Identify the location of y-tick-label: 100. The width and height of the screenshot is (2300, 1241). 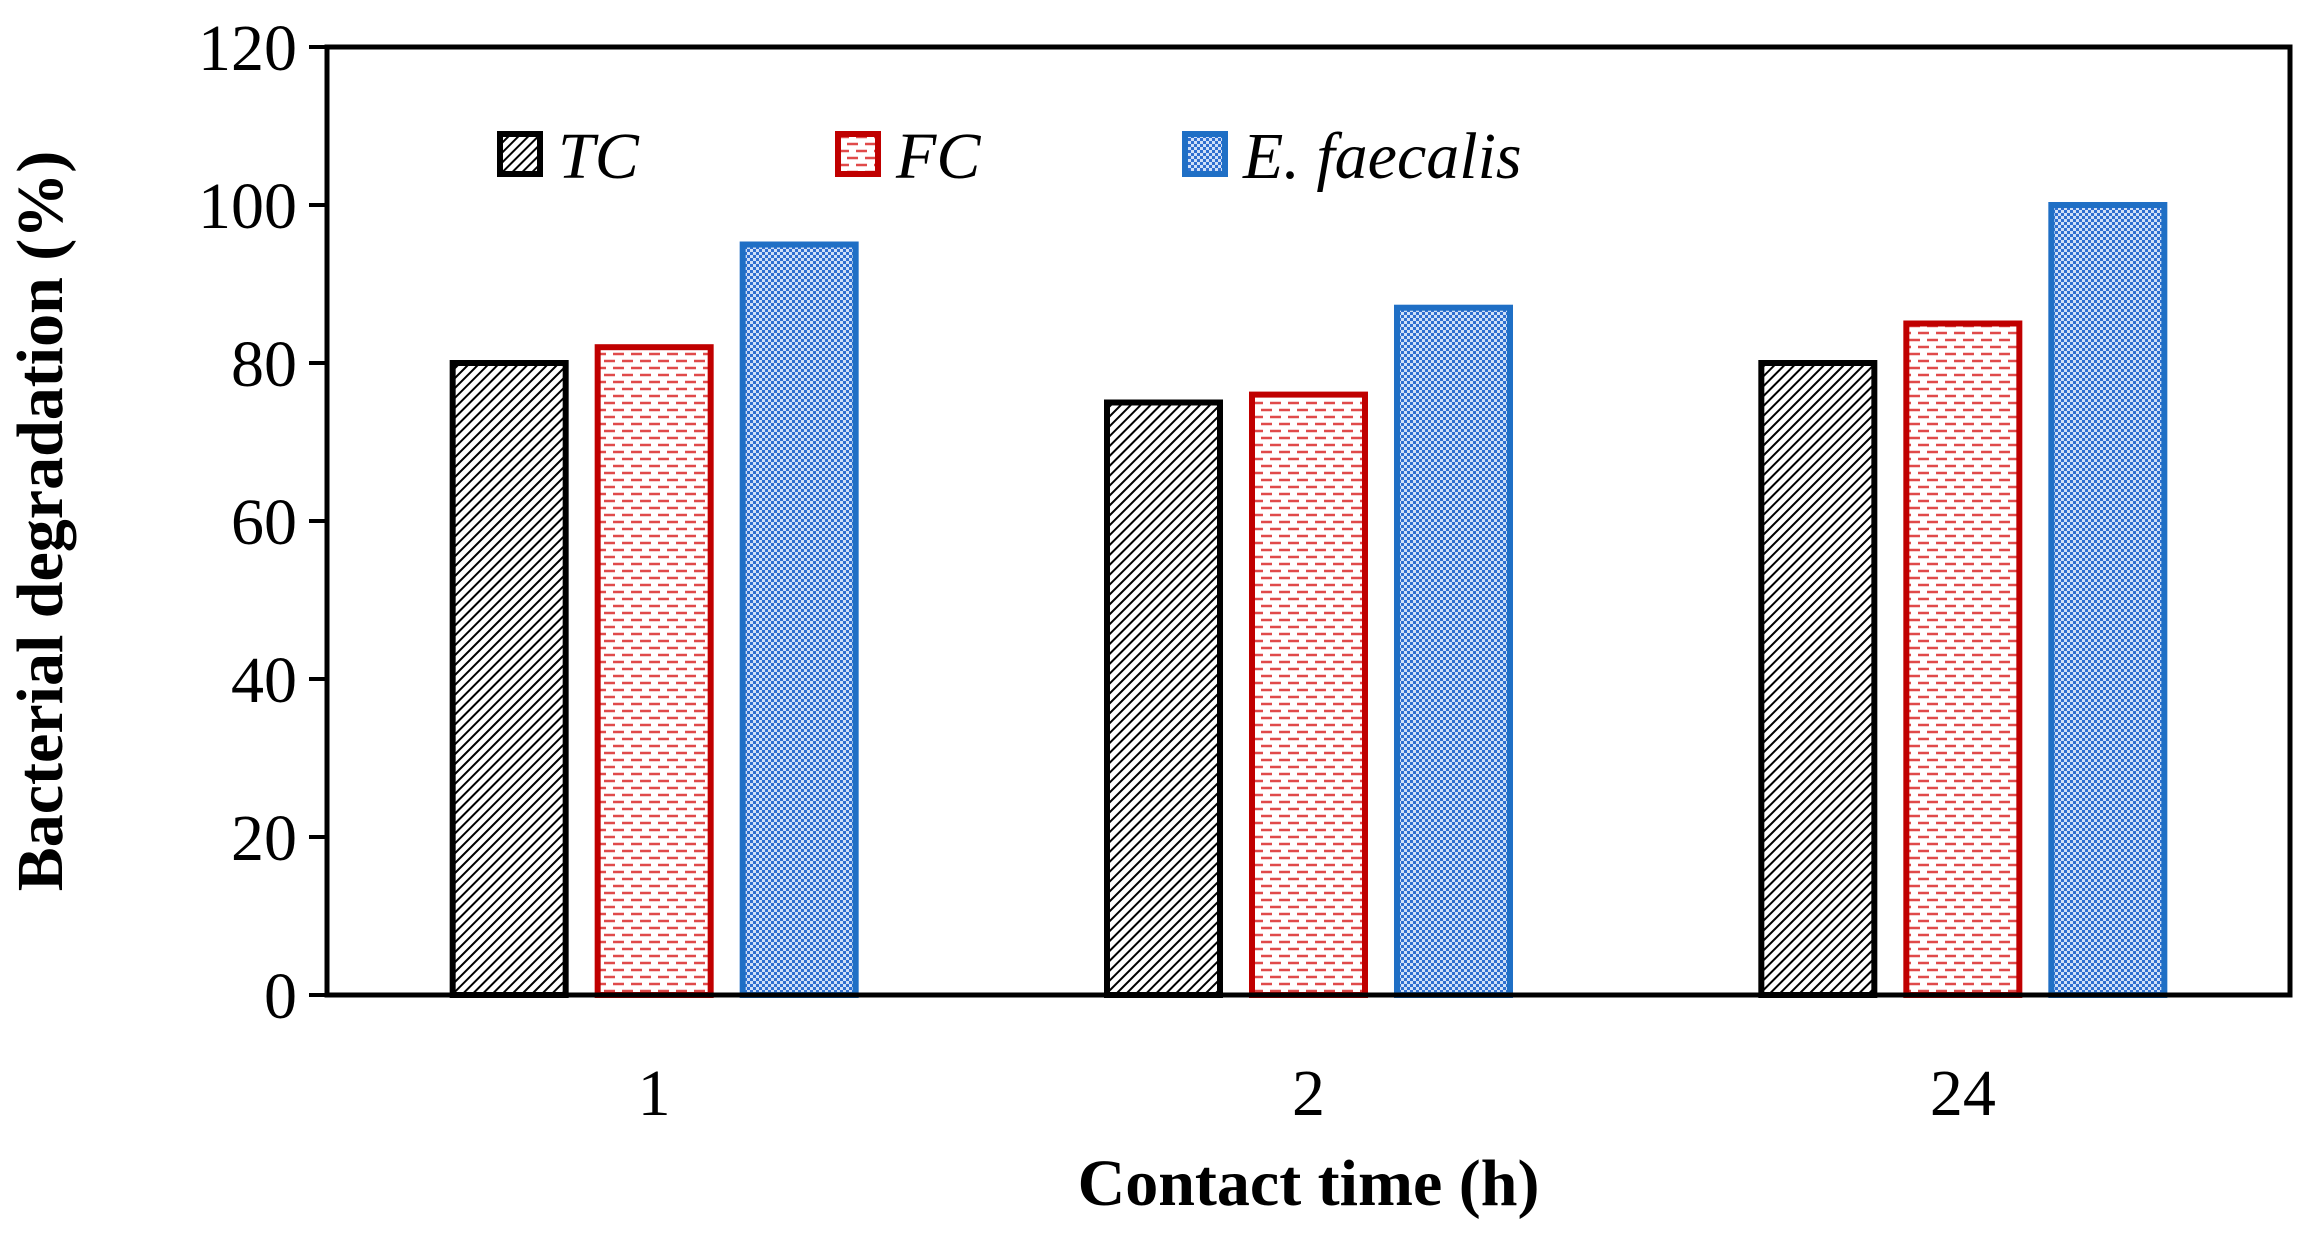
(247, 206).